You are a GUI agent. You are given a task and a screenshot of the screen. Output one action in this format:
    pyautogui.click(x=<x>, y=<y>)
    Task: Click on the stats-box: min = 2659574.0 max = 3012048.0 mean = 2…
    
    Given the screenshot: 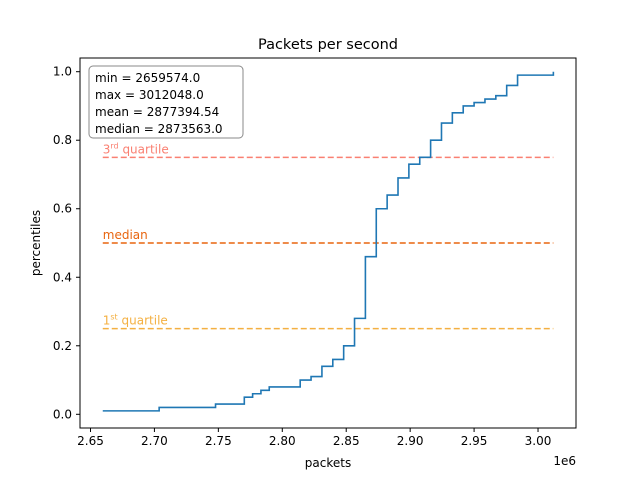 What is the action you would take?
    pyautogui.click(x=166, y=102)
    